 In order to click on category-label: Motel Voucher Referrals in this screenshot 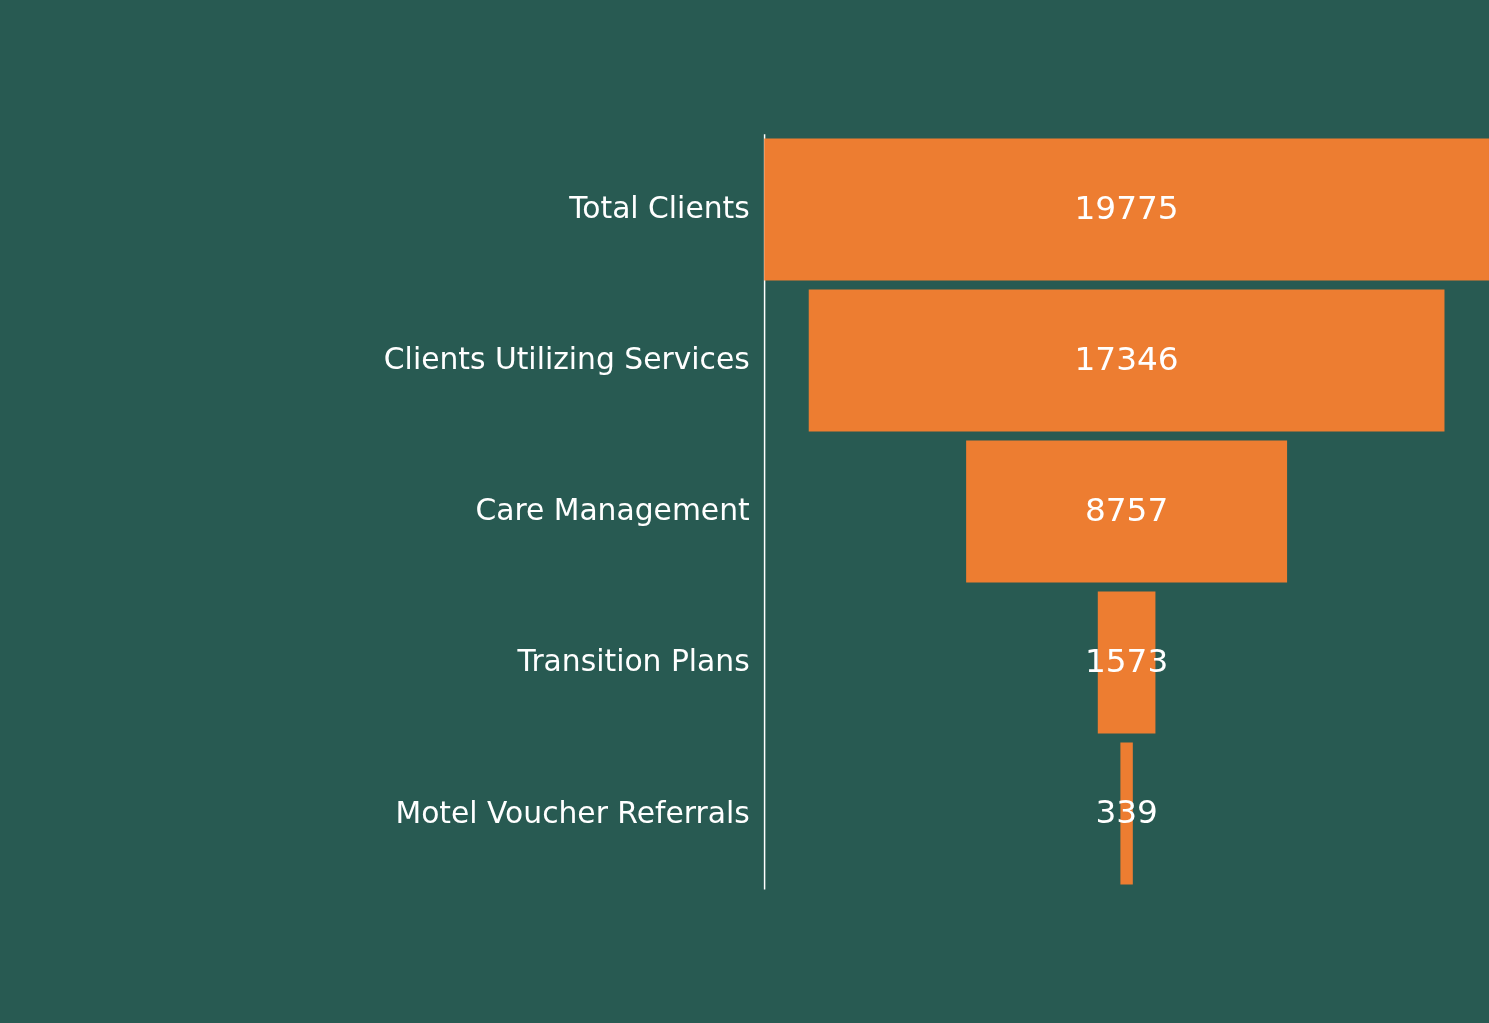, I will do `click(572, 812)`.